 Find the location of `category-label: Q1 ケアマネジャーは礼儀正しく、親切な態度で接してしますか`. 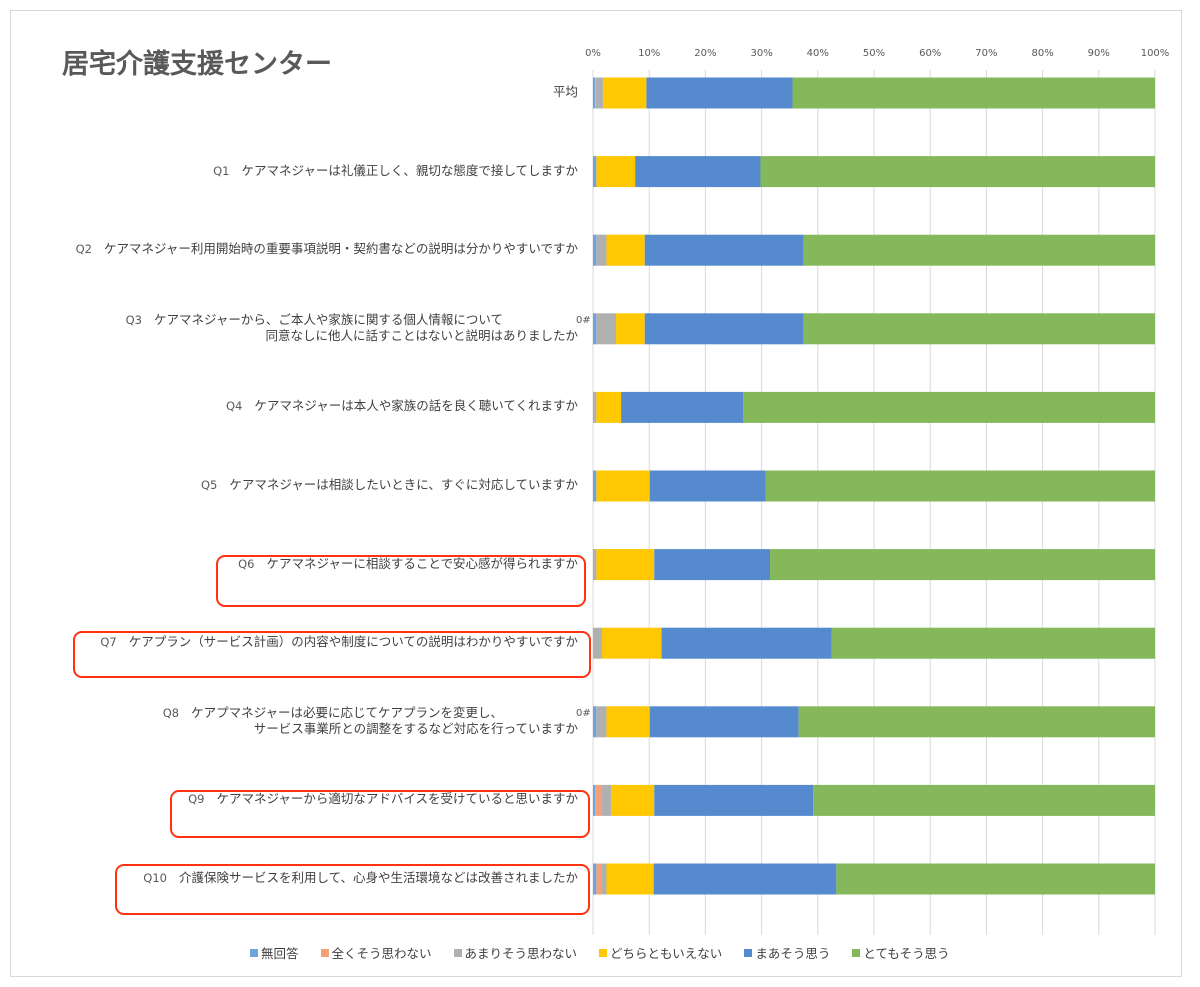

category-label: Q1 ケアマネジャーは礼儀正しく、親切な態度で接してしますか is located at coordinates (395, 171).